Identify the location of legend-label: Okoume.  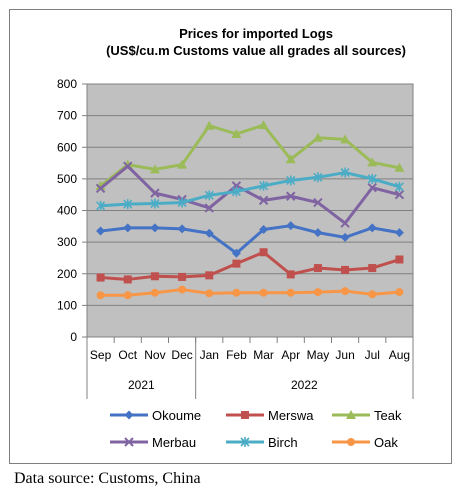
(176, 415).